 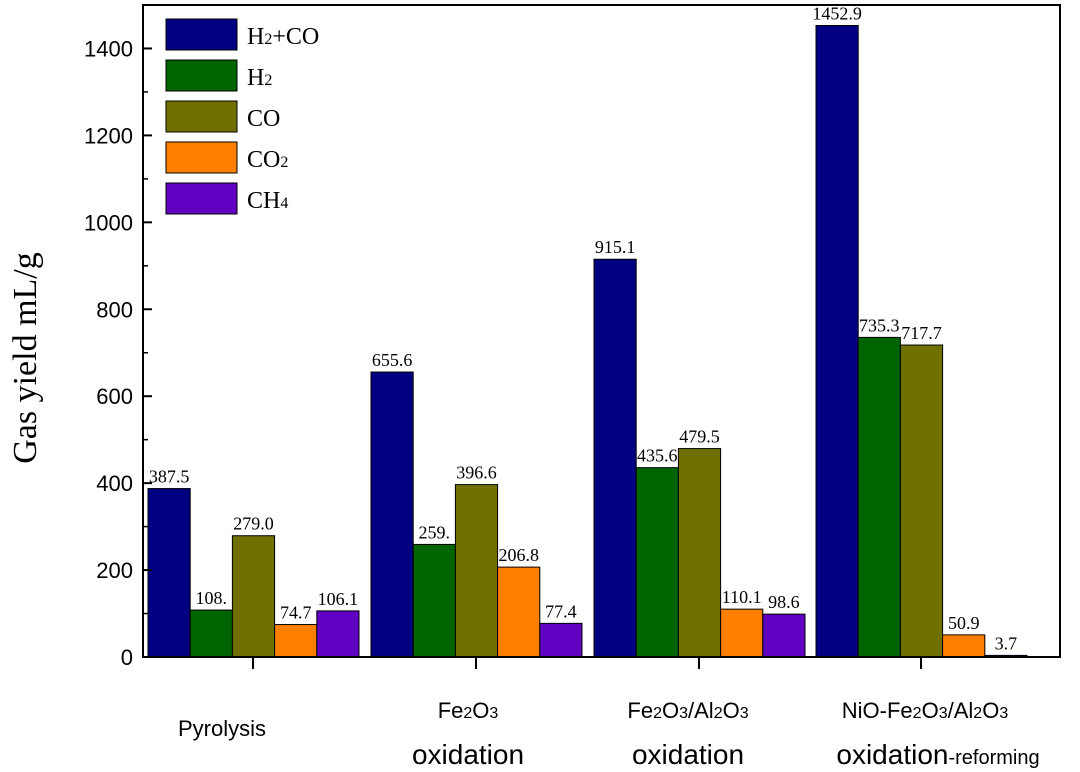 I want to click on y-axis-title: Gas yield mL/g, so click(x=25, y=358).